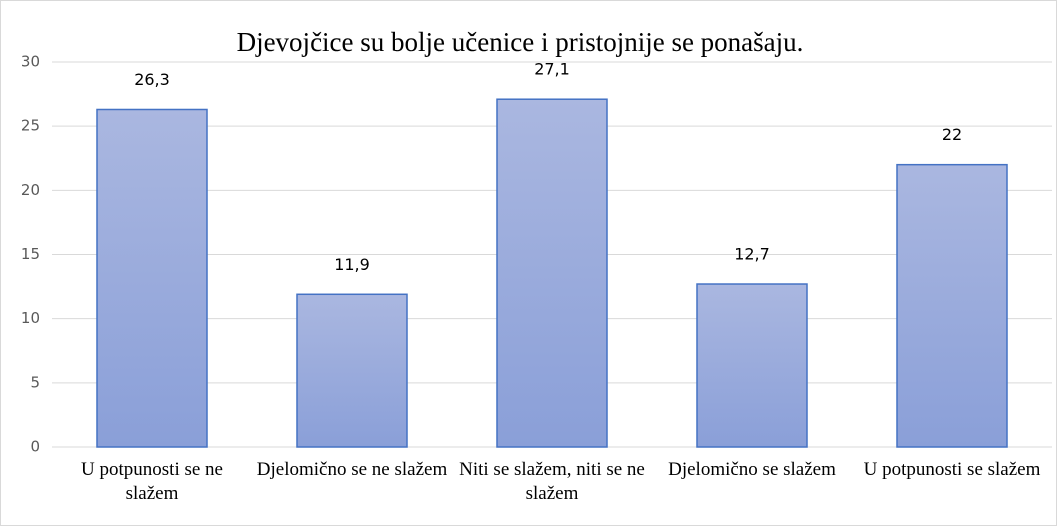  Describe the element at coordinates (152, 79) in the screenshot. I see `data-label: 26,3` at that location.